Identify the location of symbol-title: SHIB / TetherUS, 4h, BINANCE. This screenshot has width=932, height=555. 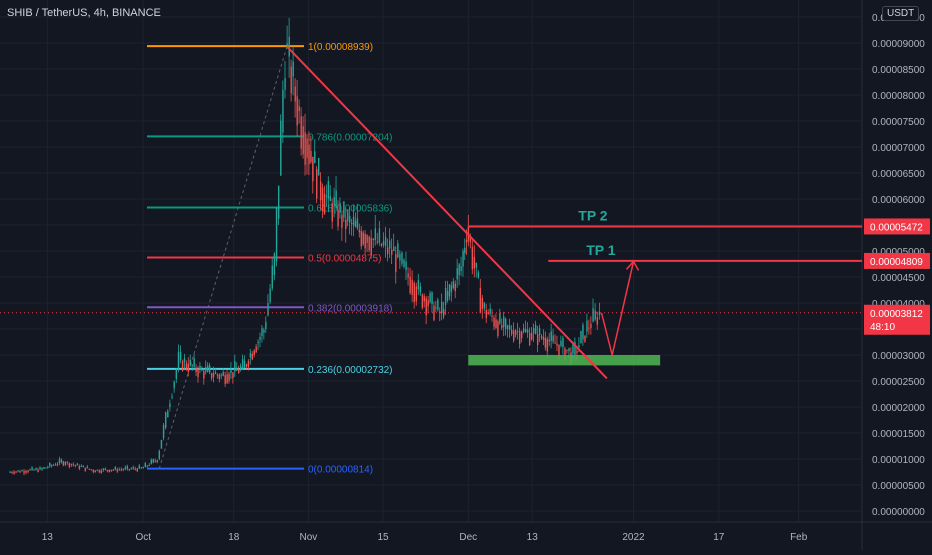
(84, 13).